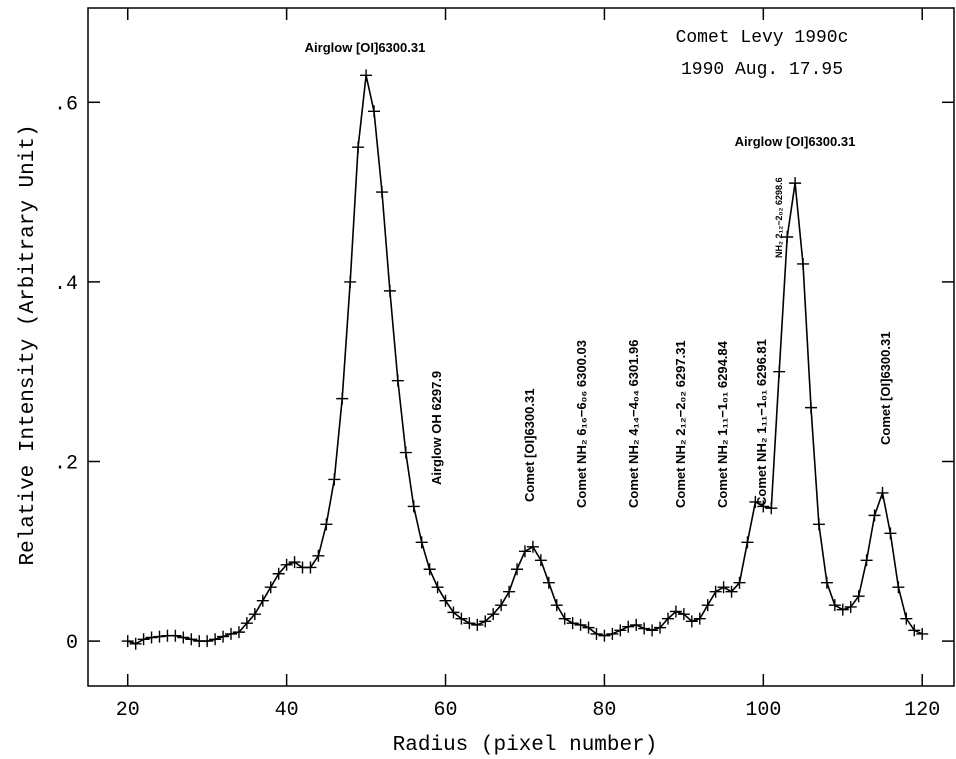 This screenshot has height=759, width=956. I want to click on y-tick-label: 0, so click(72, 643).